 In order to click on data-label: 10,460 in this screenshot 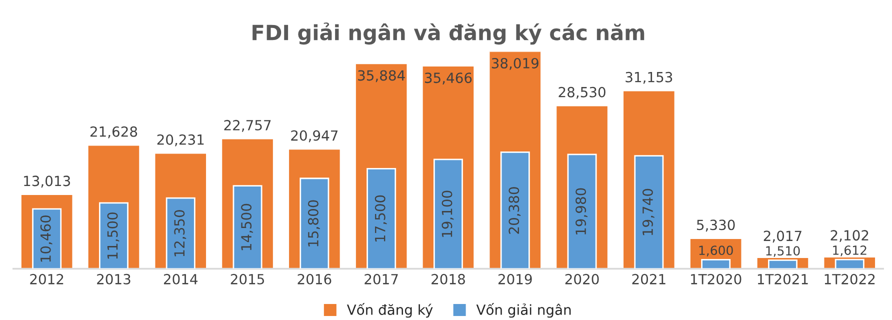, I will do `click(46, 238)`.